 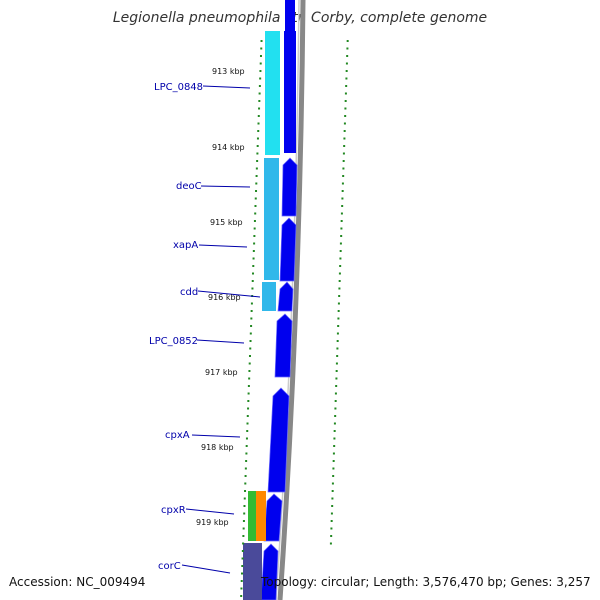 I want to click on forward-strand-segment, so click(x=290, y=15).